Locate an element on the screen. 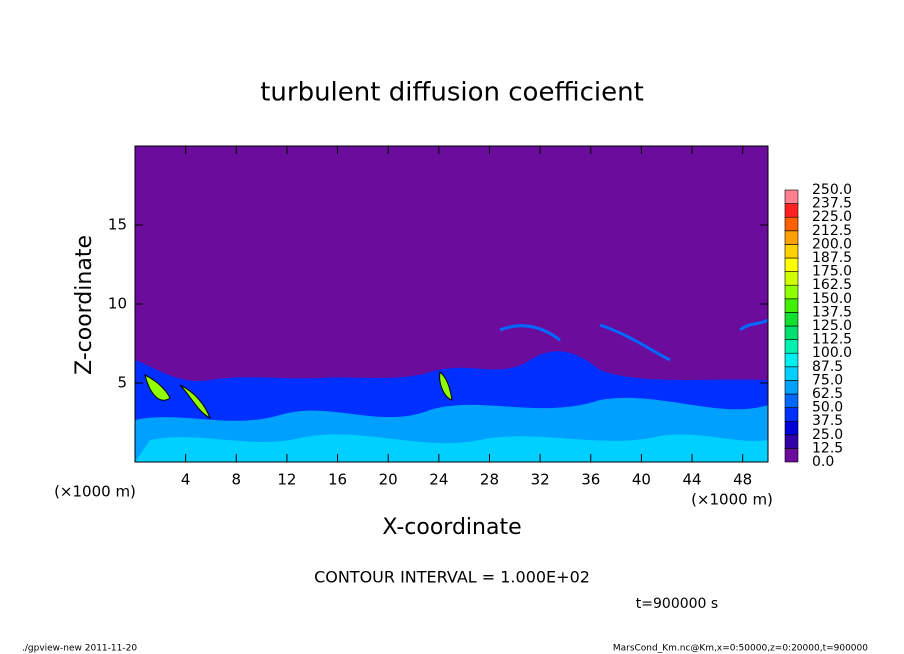 The image size is (904, 654). colorbar-label: 162.5 is located at coordinates (832, 285).